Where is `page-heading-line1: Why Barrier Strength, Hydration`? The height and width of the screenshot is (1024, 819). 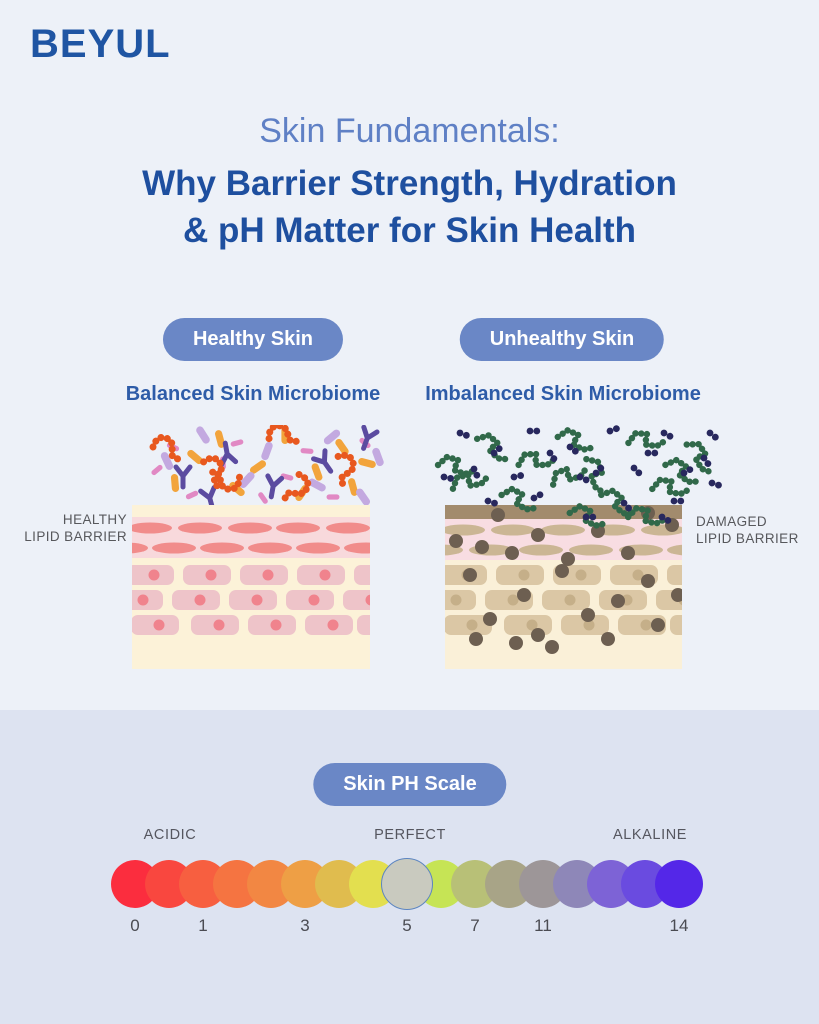 page-heading-line1: Why Barrier Strength, Hydration is located at coordinates (409, 183).